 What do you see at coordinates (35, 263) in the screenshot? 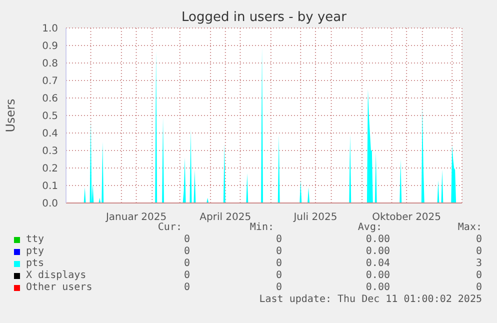
I see `legend-label: pts` at bounding box center [35, 263].